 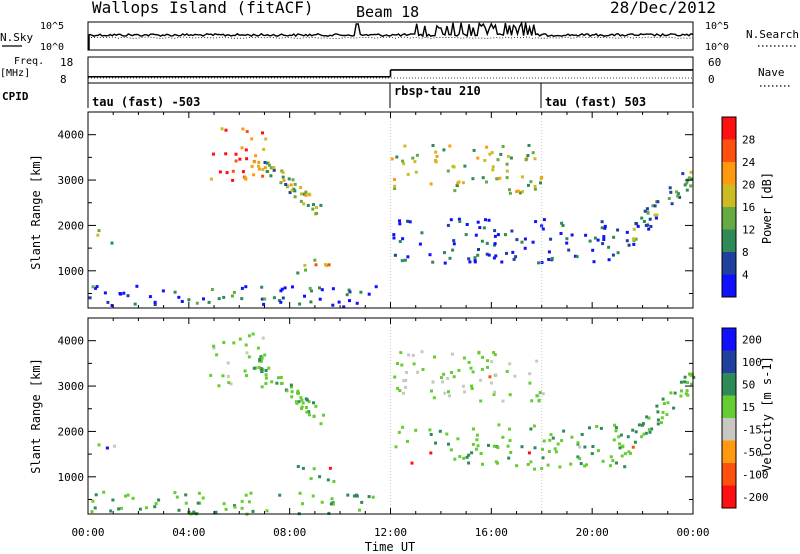 What do you see at coordinates (729, 207) in the screenshot?
I see `colorbar-frame` at bounding box center [729, 207].